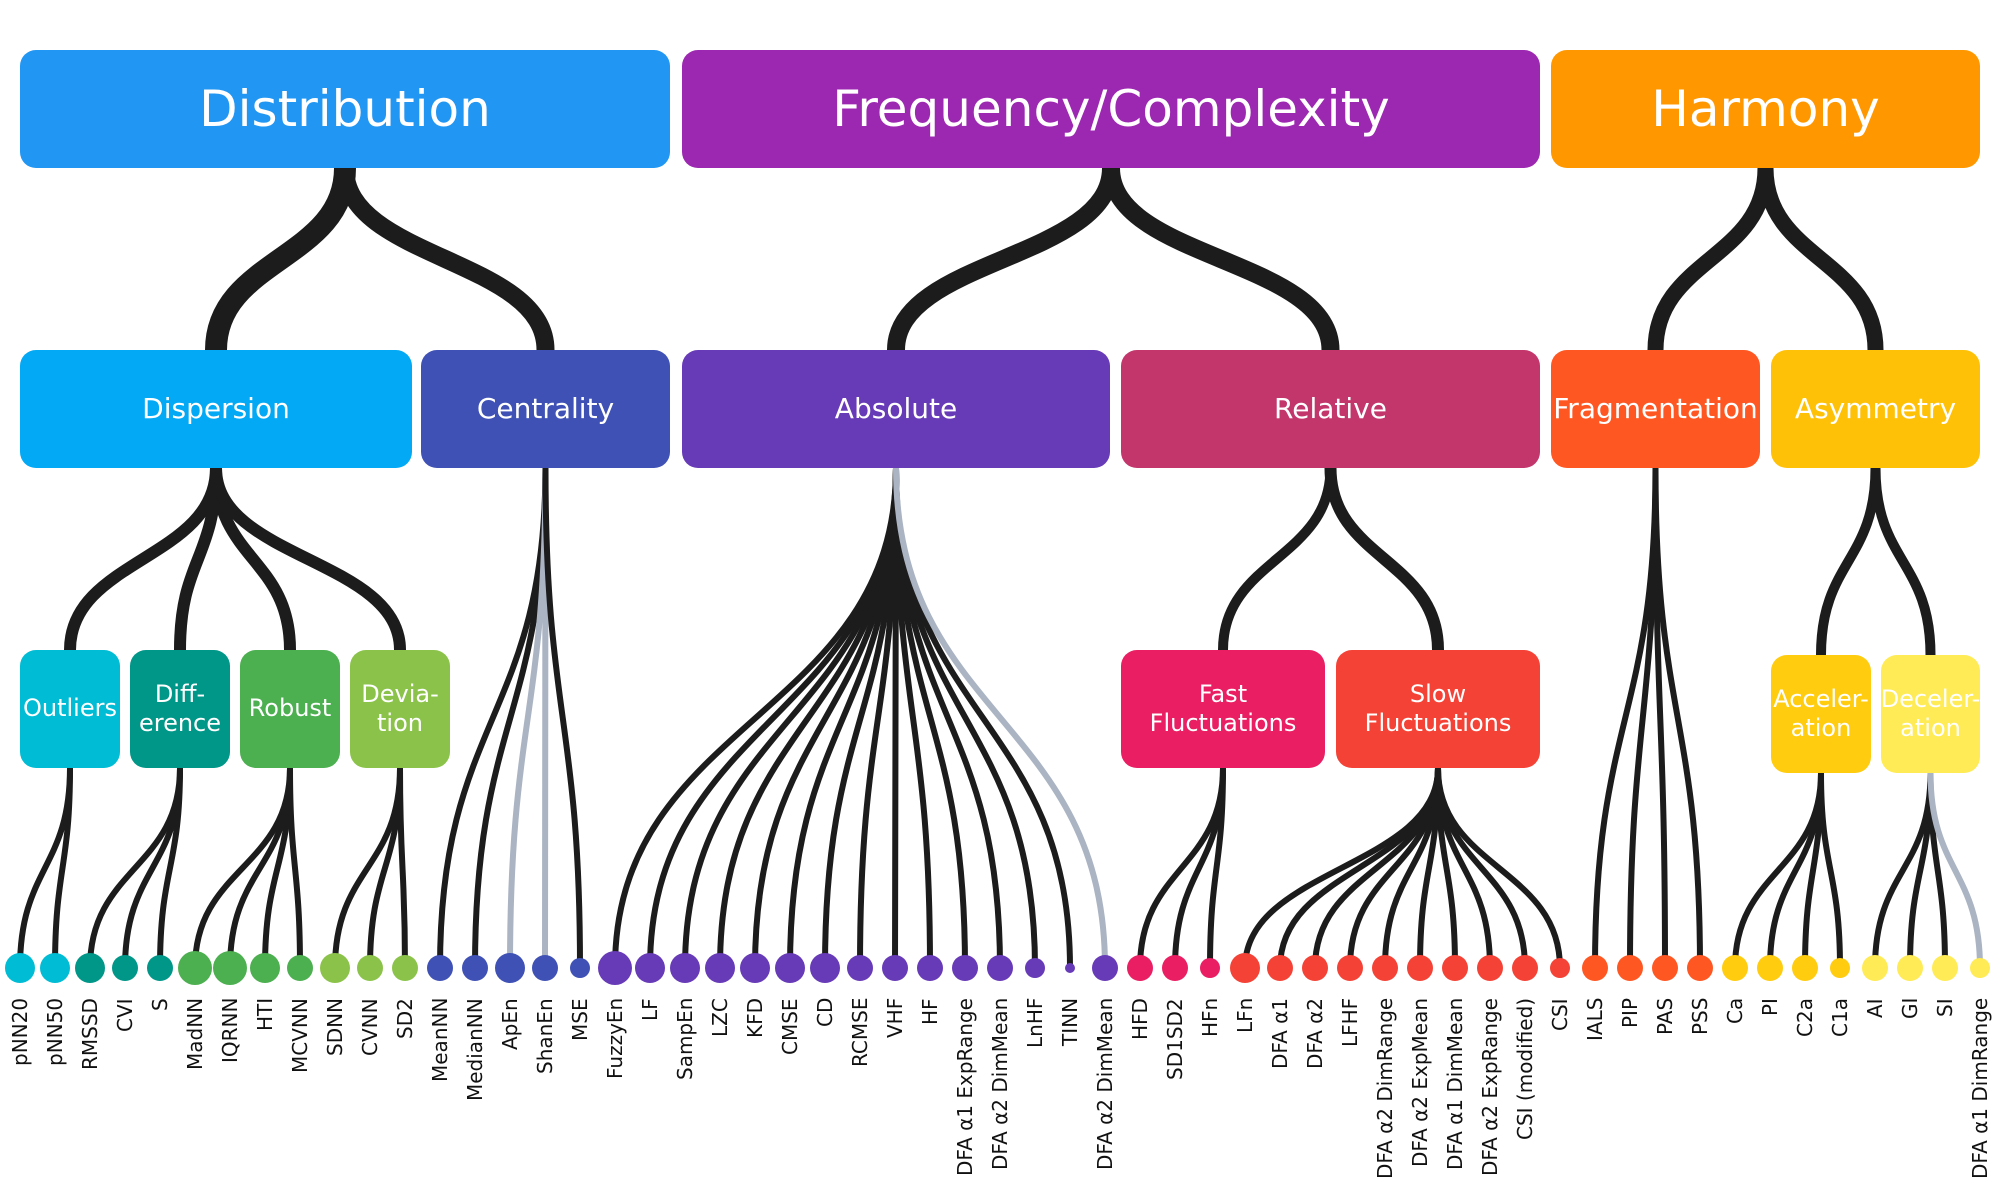 Image resolution: width=2000 pixels, height=1200 pixels. What do you see at coordinates (965, 1087) in the screenshot?
I see `index-label: DFA α1 ExpRange` at bounding box center [965, 1087].